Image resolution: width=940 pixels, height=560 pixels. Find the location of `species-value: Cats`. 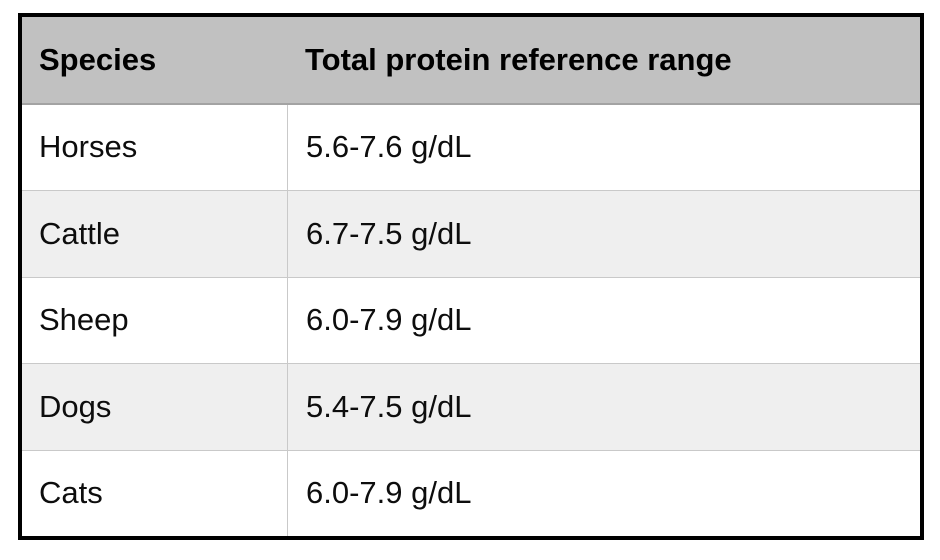

species-value: Cats is located at coordinates (71, 493).